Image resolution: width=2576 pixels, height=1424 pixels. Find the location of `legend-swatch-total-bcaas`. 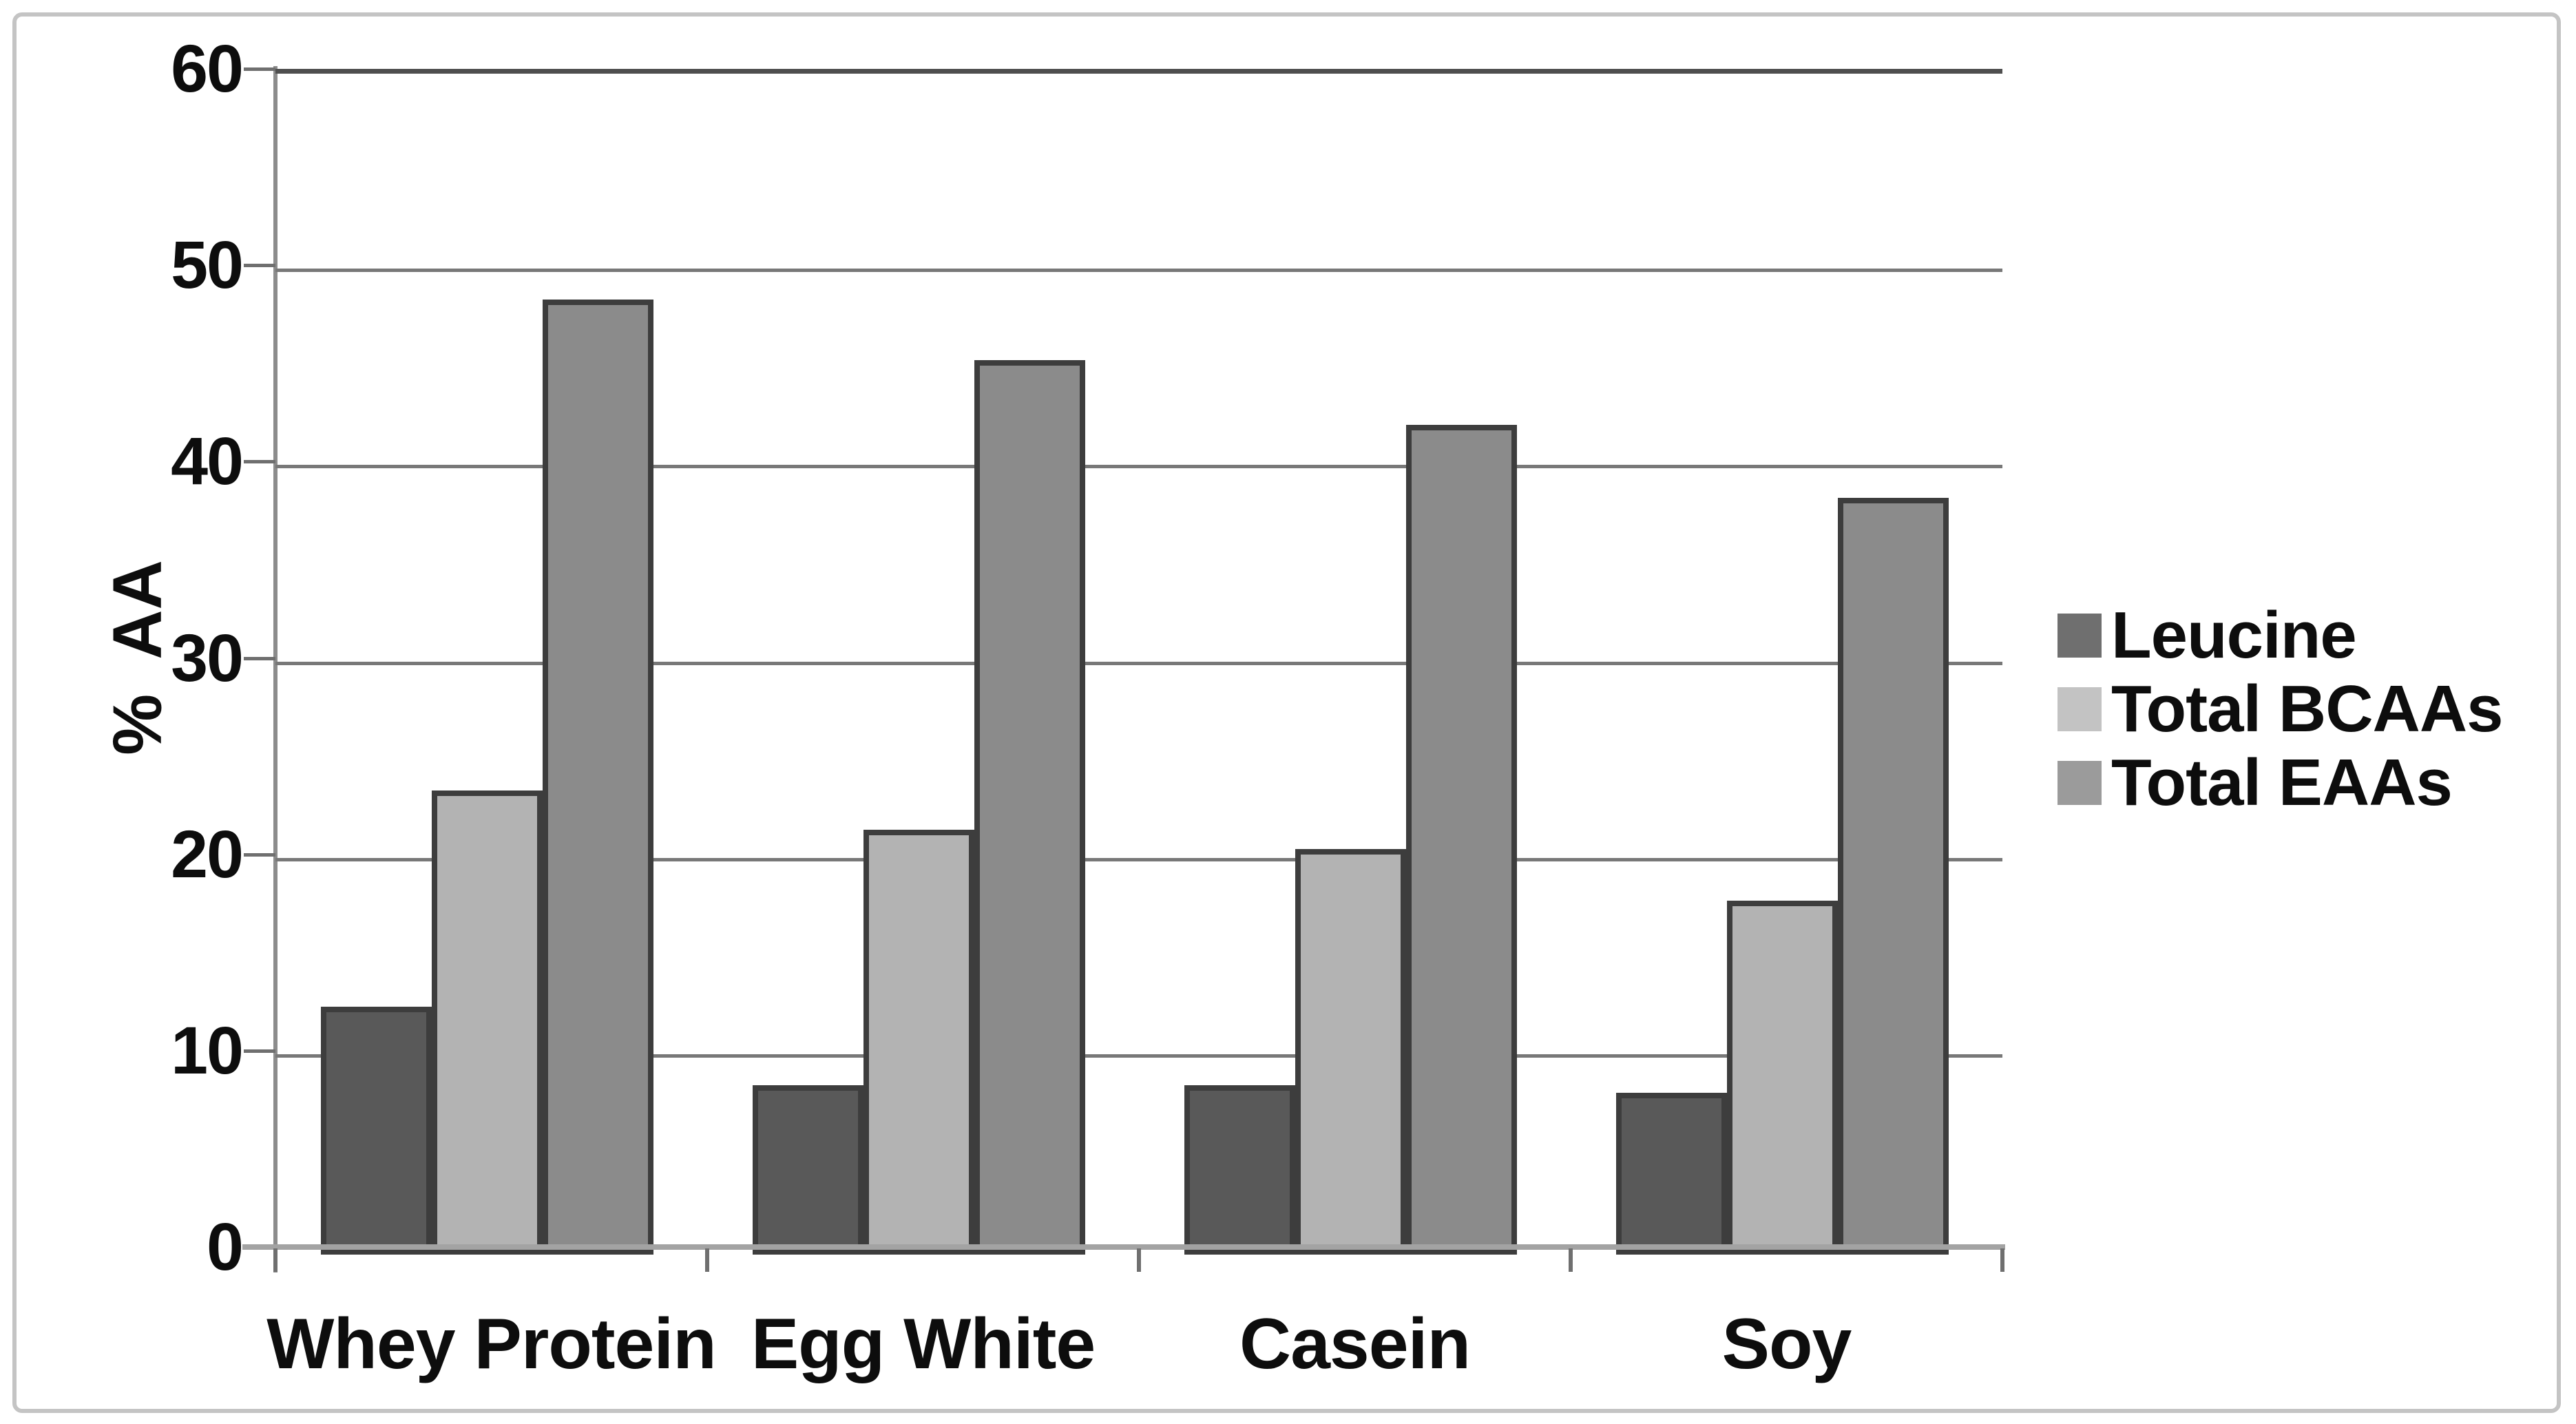

legend-swatch-total-bcaas is located at coordinates (2079, 709).